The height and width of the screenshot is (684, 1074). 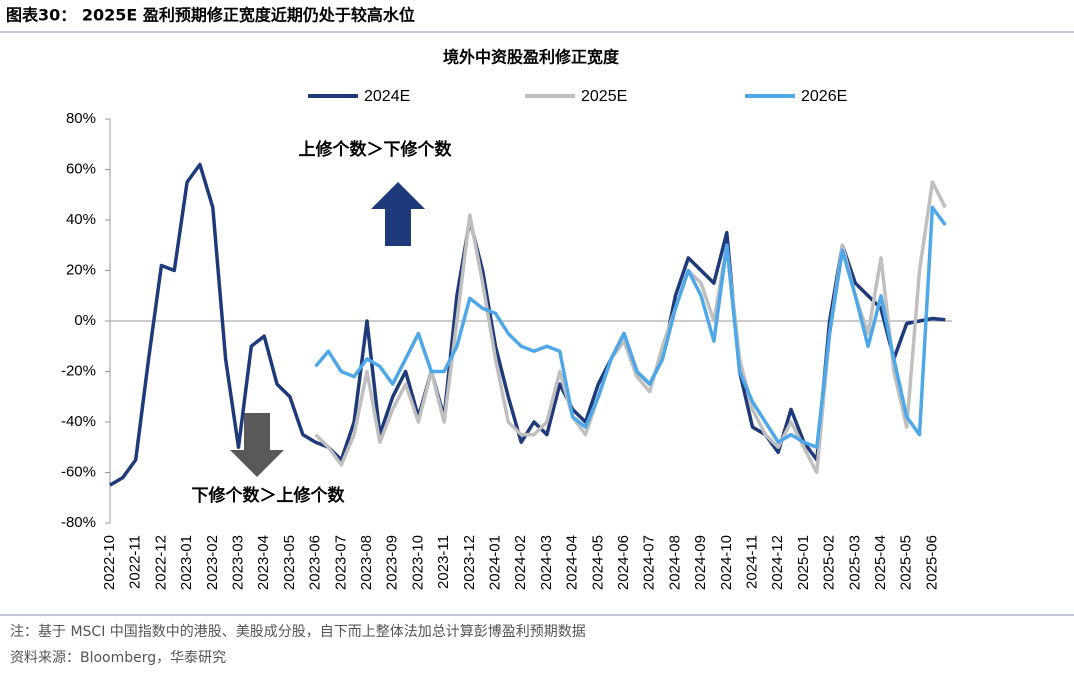 What do you see at coordinates (315, 562) in the screenshot?
I see `x-tick-label: 2023-06` at bounding box center [315, 562].